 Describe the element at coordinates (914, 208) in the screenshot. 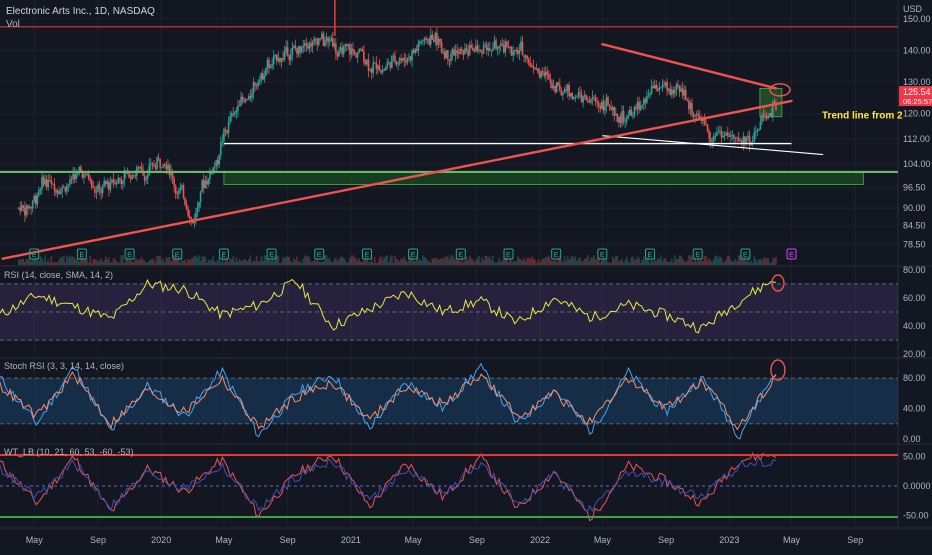

I see `price-tick-label: 90.00` at that location.